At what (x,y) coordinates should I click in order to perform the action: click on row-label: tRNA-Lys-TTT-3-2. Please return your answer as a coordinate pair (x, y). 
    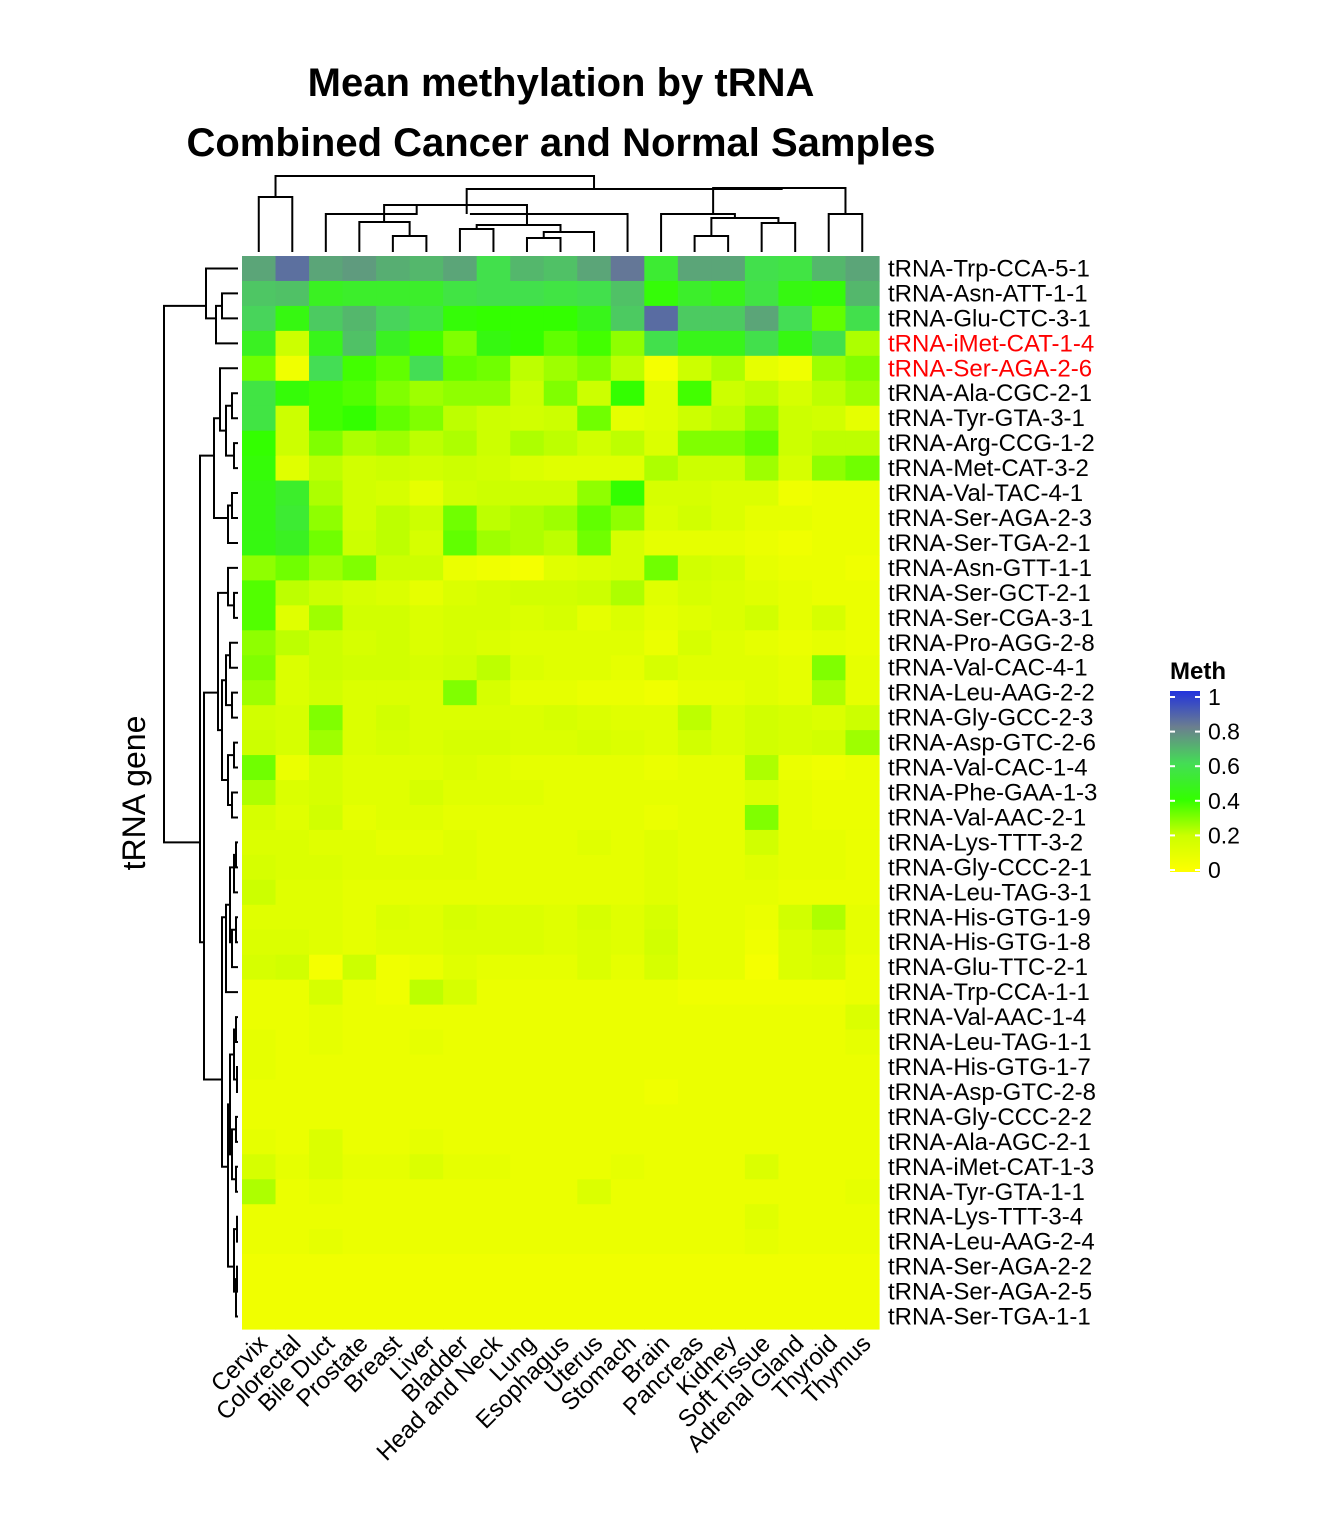
    Looking at the image, I should click on (985, 842).